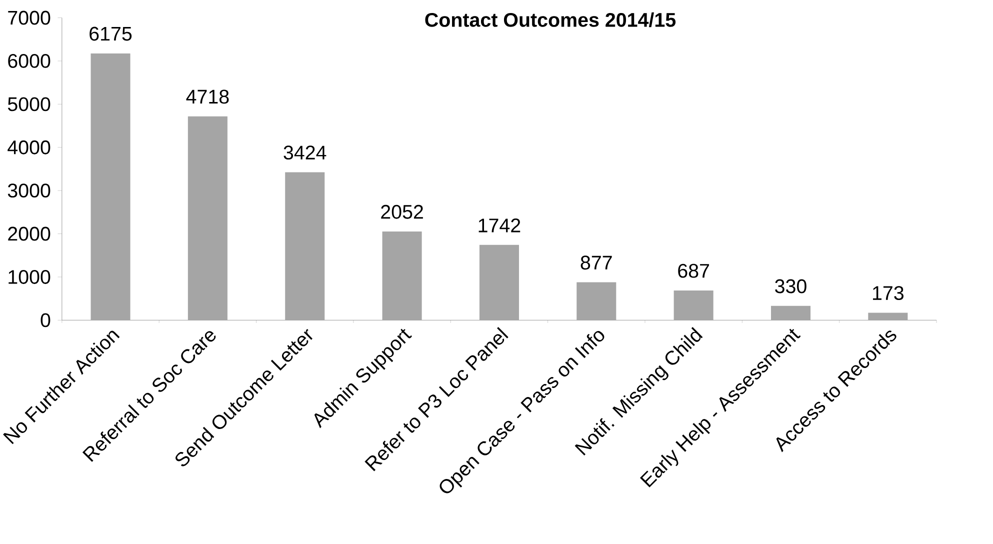 The image size is (993, 544). What do you see at coordinates (207, 97) in the screenshot?
I see `data-label: 4718` at bounding box center [207, 97].